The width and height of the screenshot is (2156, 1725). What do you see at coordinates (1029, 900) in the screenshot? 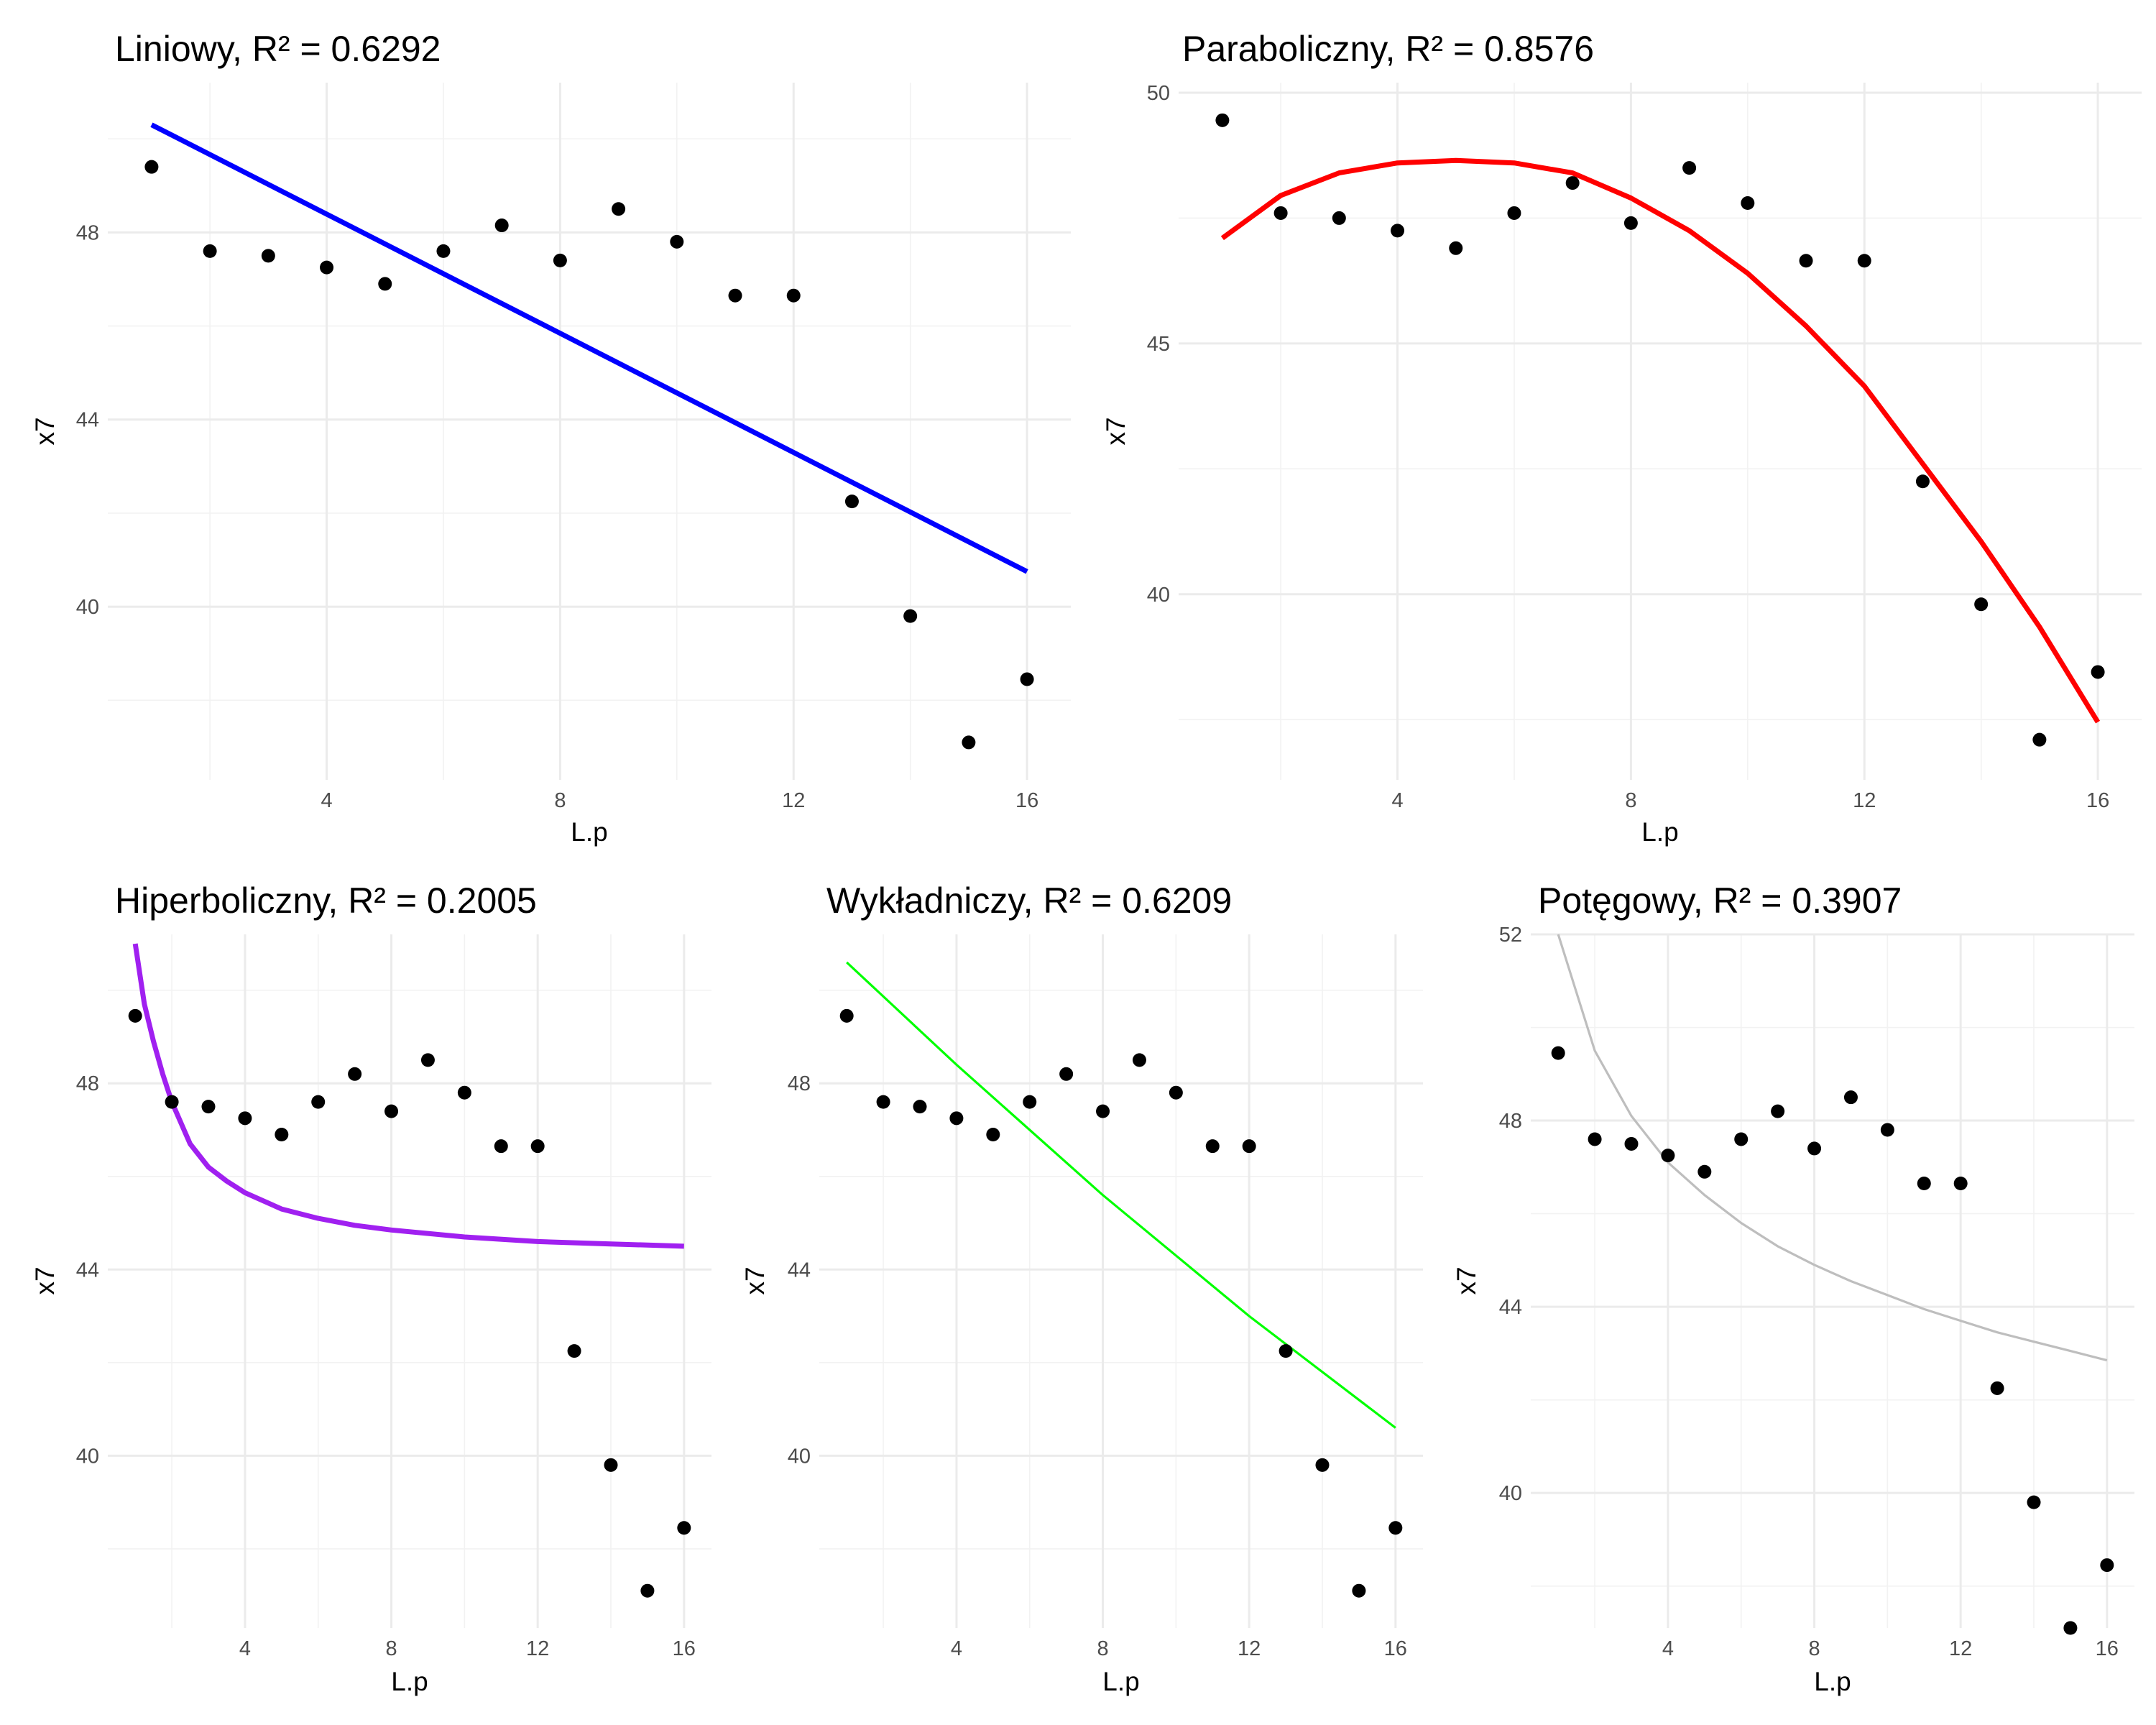
I see `chart-title: Wykładniczy, R² = 0.6209` at bounding box center [1029, 900].